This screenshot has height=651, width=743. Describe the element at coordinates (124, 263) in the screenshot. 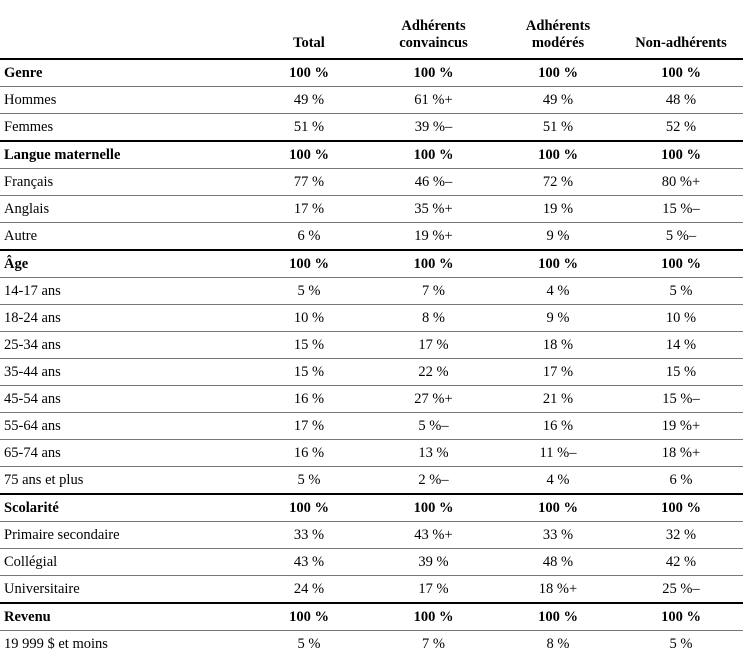

I see `cell-label: Âge` at that location.